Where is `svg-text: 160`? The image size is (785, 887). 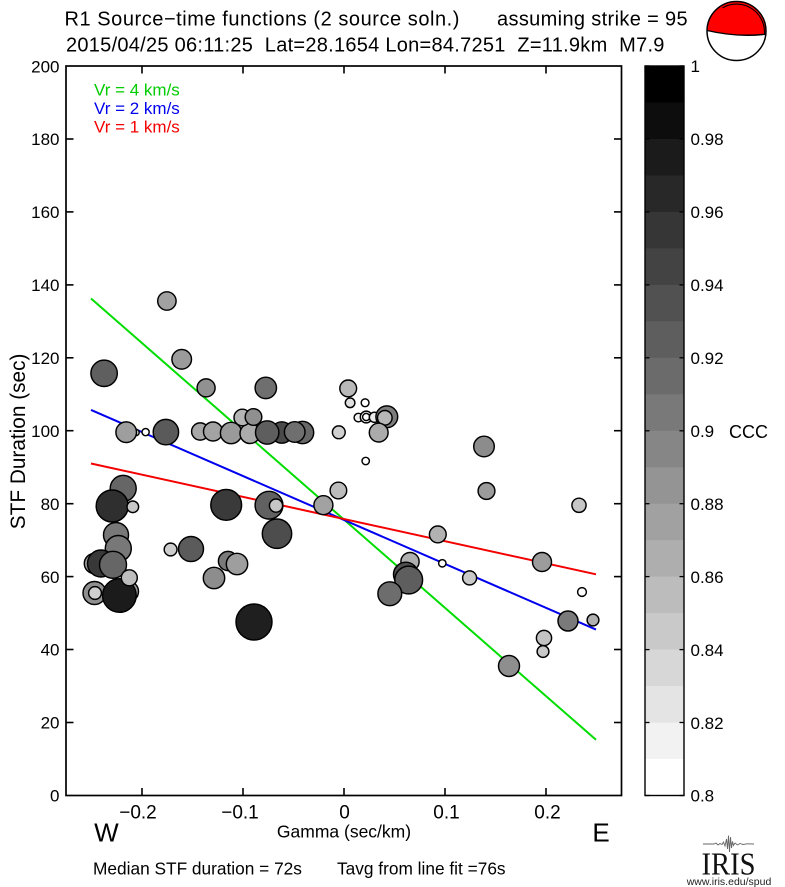 svg-text: 160 is located at coordinates (45, 212).